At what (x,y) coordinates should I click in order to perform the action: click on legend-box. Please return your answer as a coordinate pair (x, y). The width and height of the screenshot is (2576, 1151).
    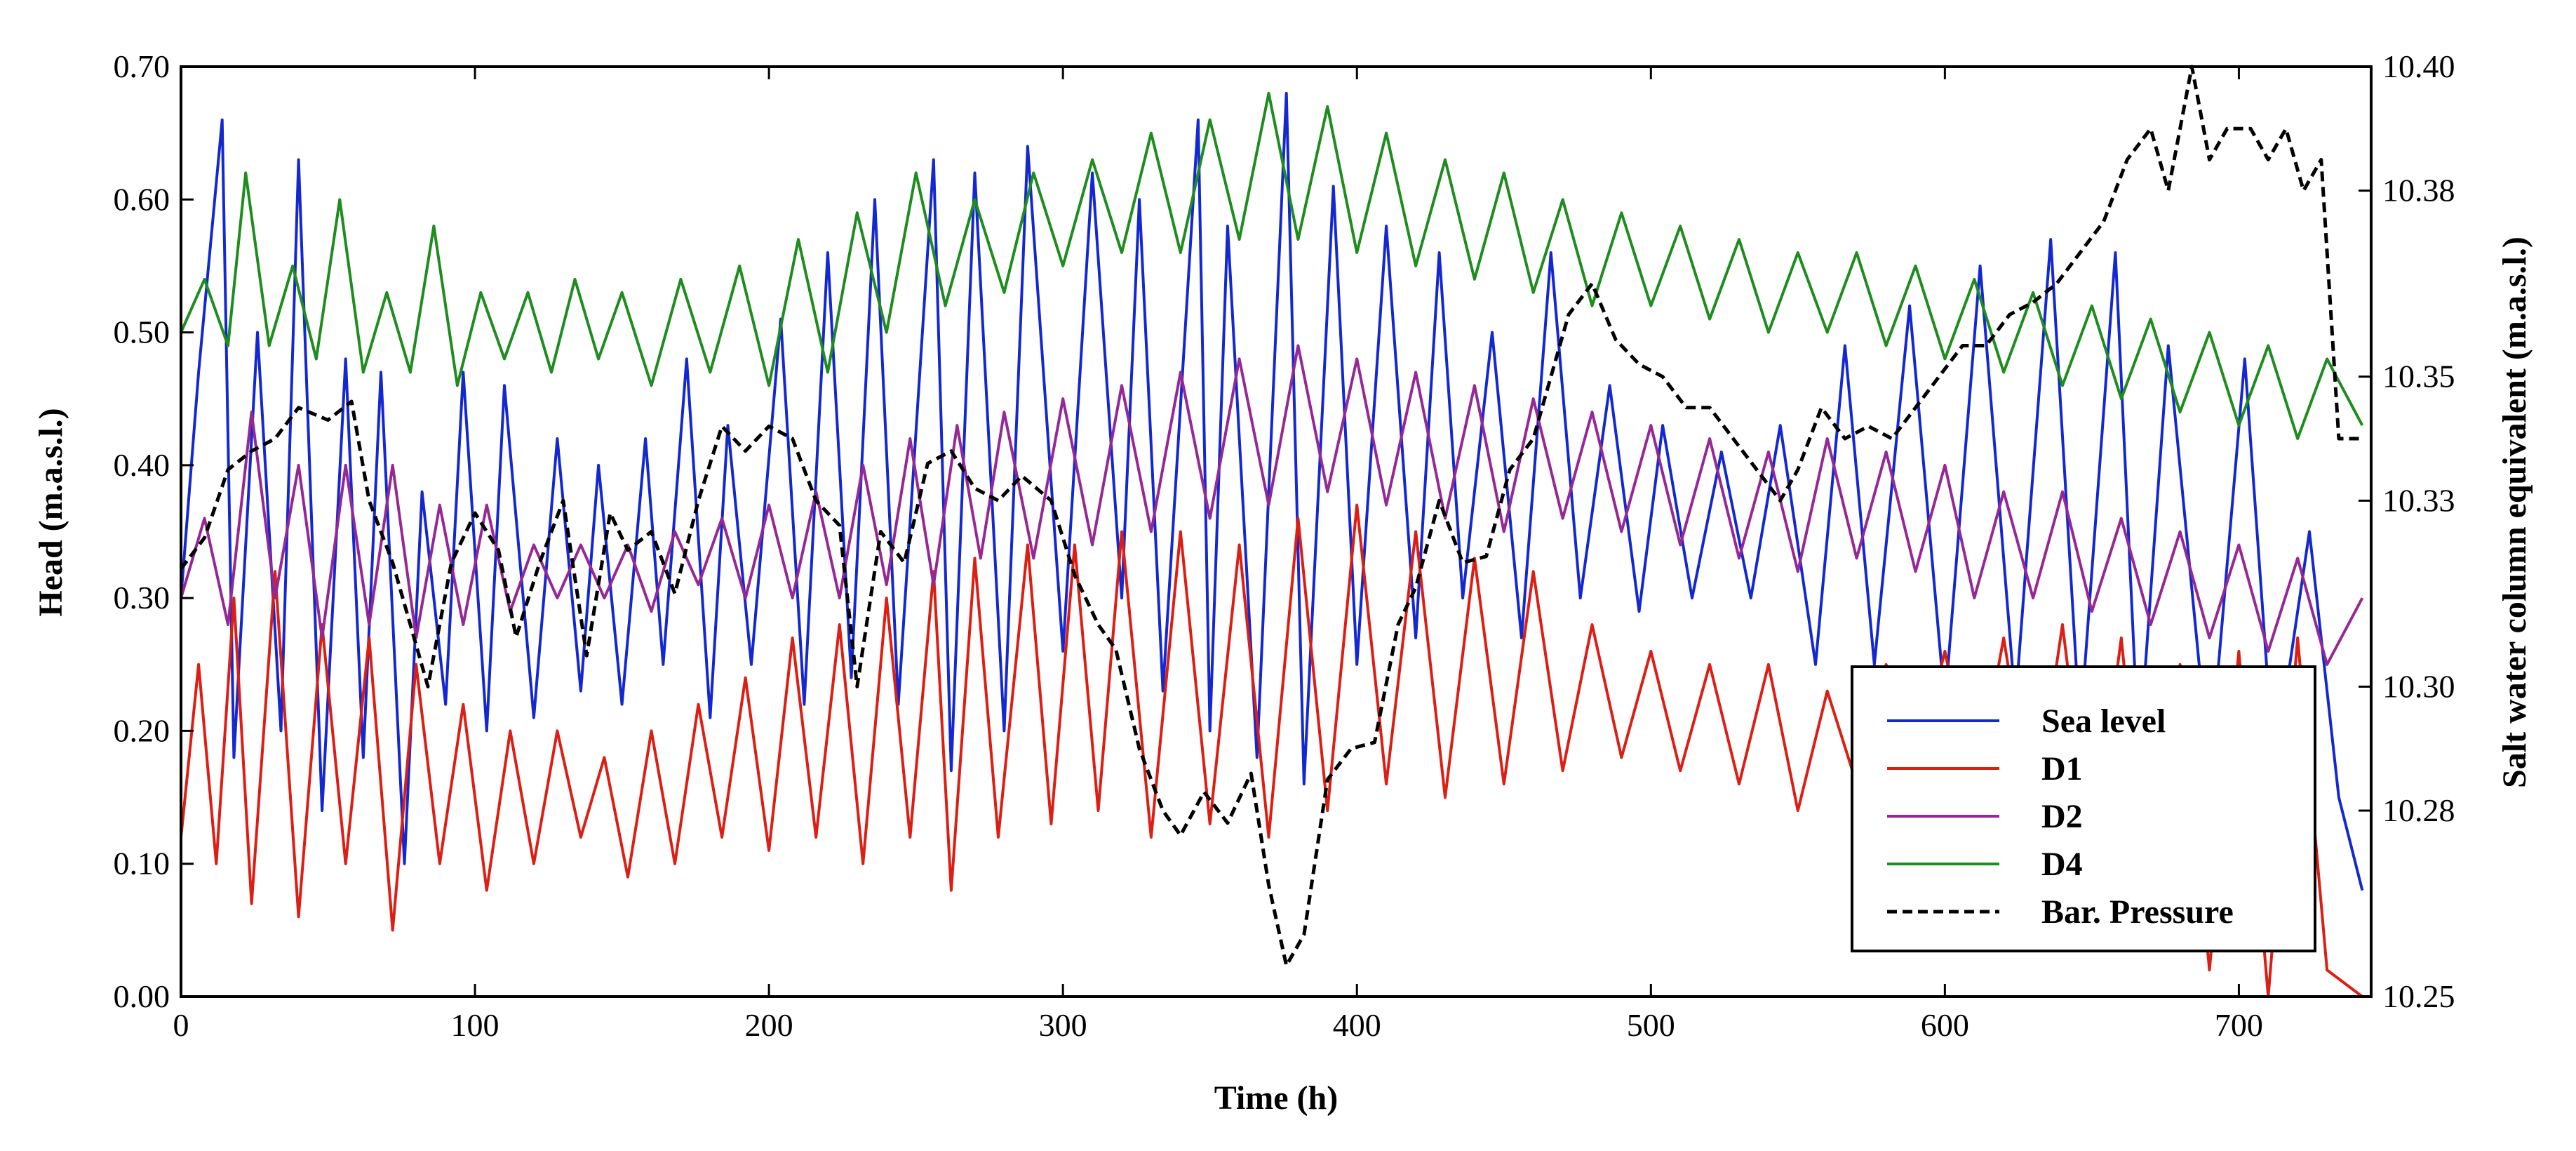
    Looking at the image, I should click on (2083, 808).